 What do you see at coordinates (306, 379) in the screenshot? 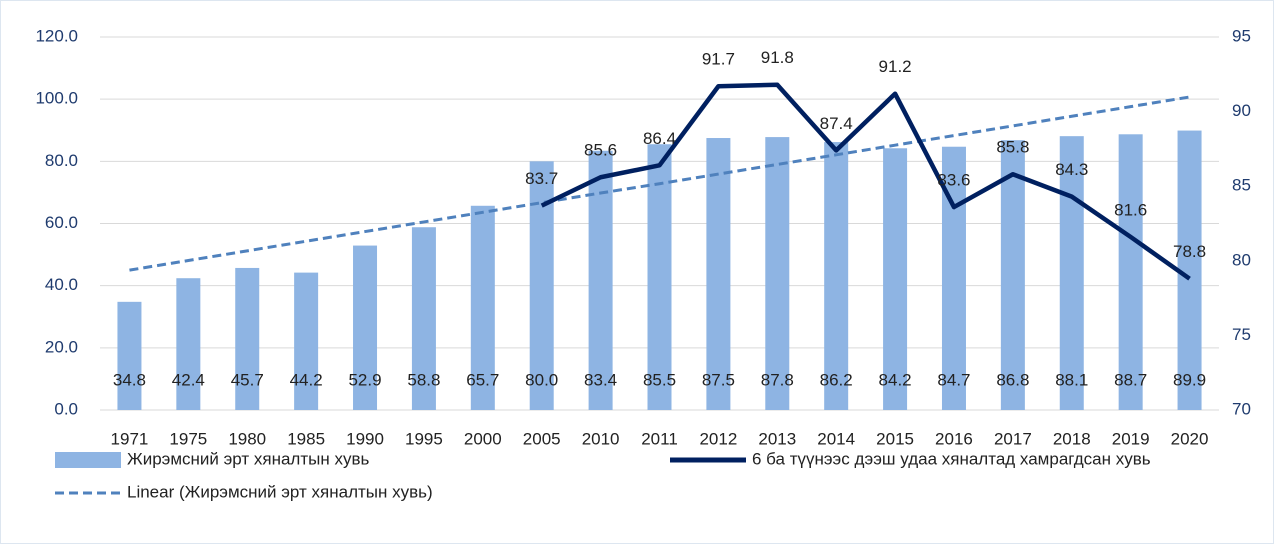
I see `bar-value-label: 44.2` at bounding box center [306, 379].